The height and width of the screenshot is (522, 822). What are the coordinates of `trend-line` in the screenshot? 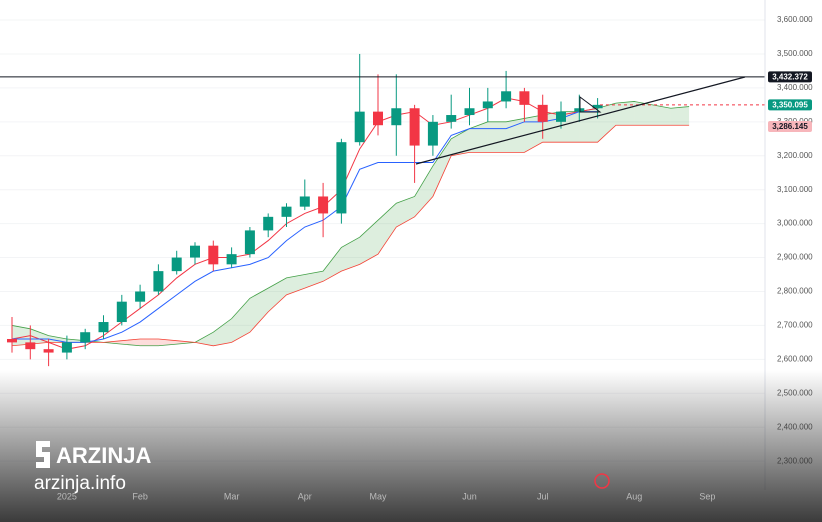 It's located at (580, 120).